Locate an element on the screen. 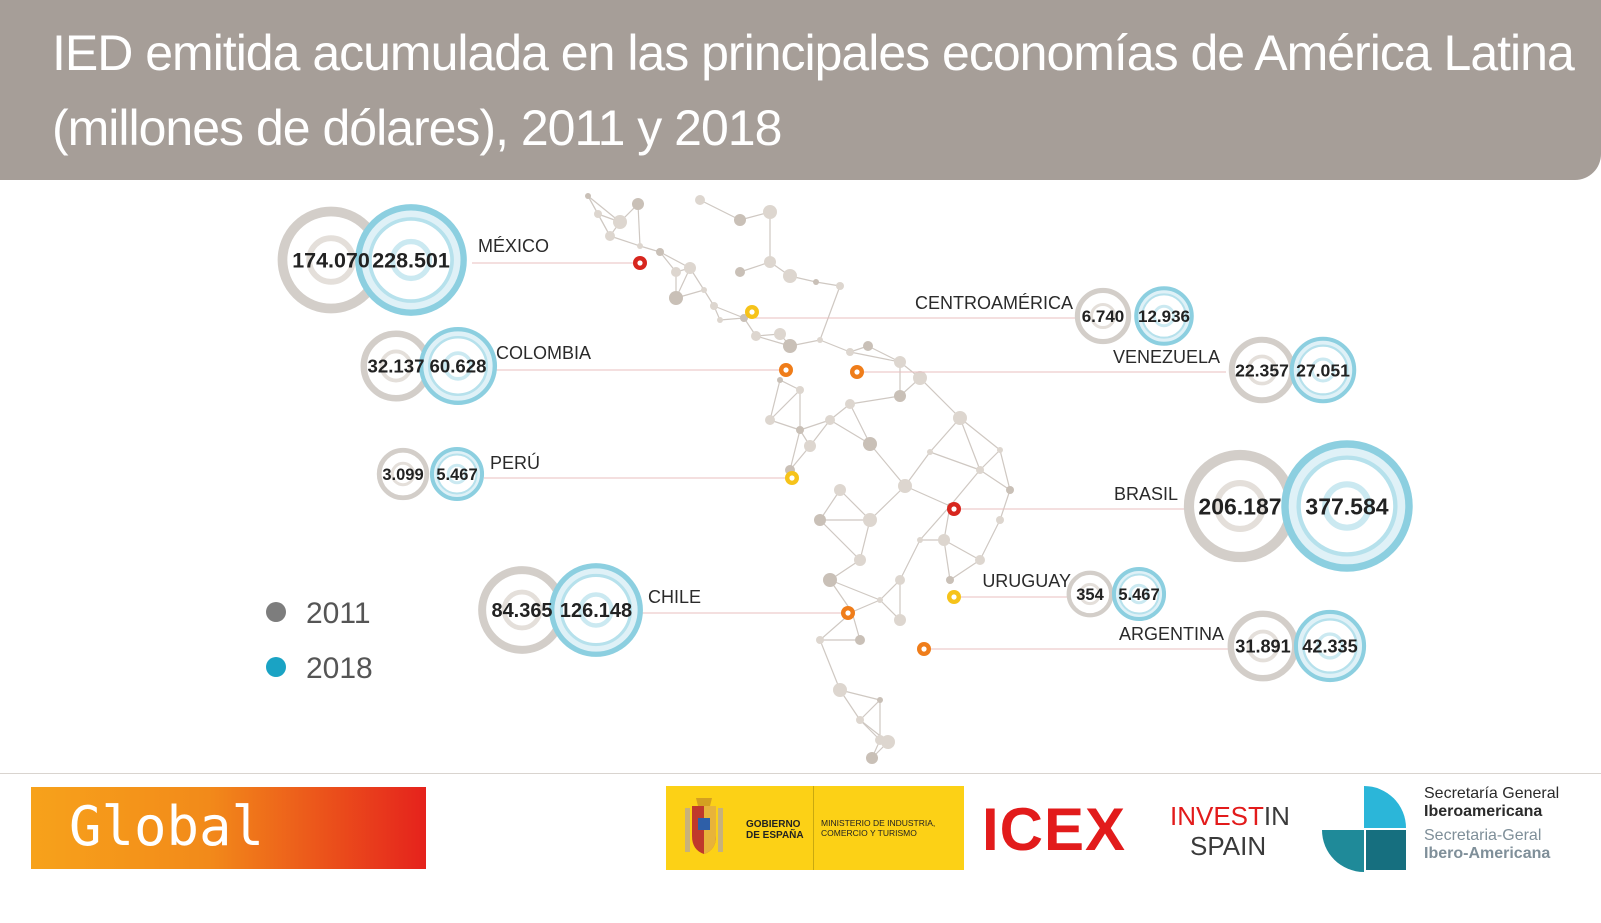  invest-text: INVEST is located at coordinates (1217, 816).